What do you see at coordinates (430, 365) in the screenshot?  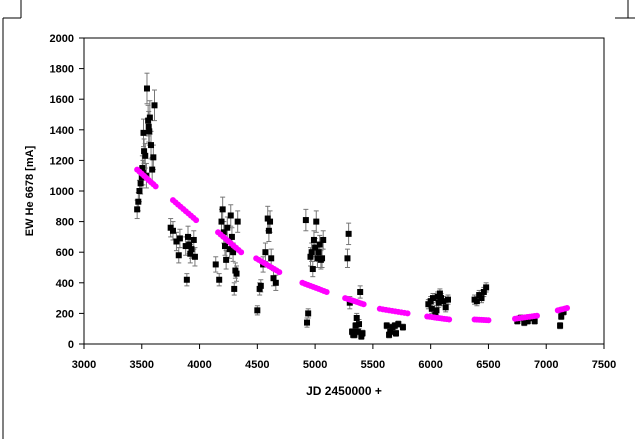 I see `x-tick-label: 6000` at bounding box center [430, 365].